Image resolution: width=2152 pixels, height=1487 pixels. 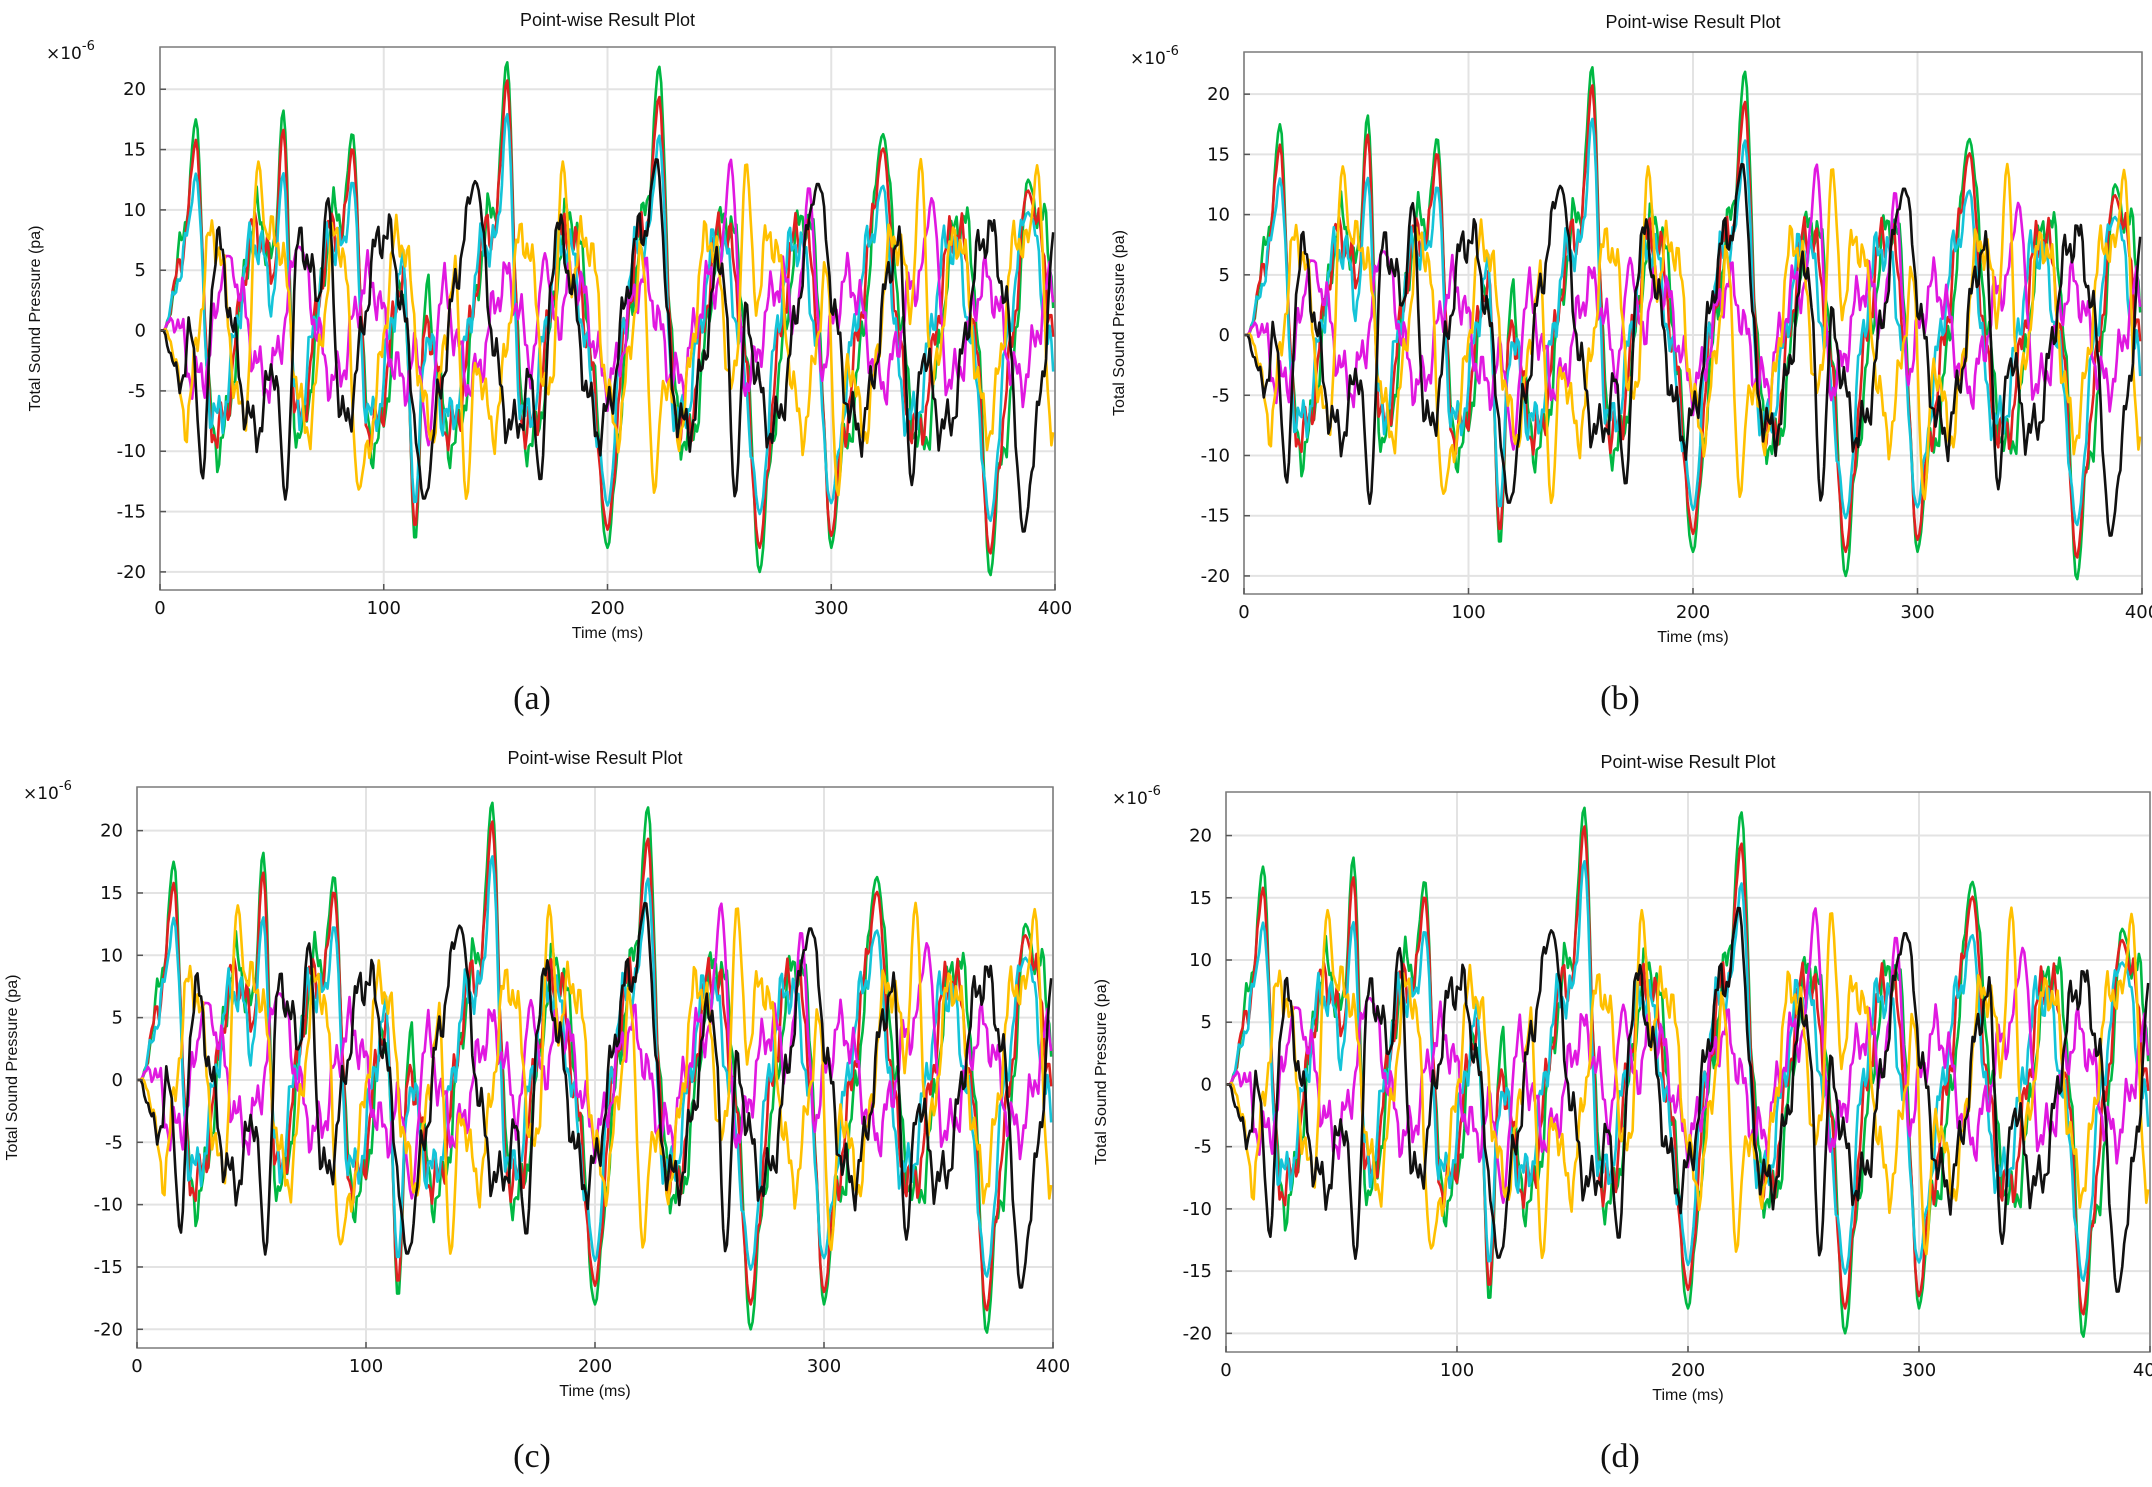 What do you see at coordinates (1620, 698) in the screenshot?
I see `caption-b: (b)` at bounding box center [1620, 698].